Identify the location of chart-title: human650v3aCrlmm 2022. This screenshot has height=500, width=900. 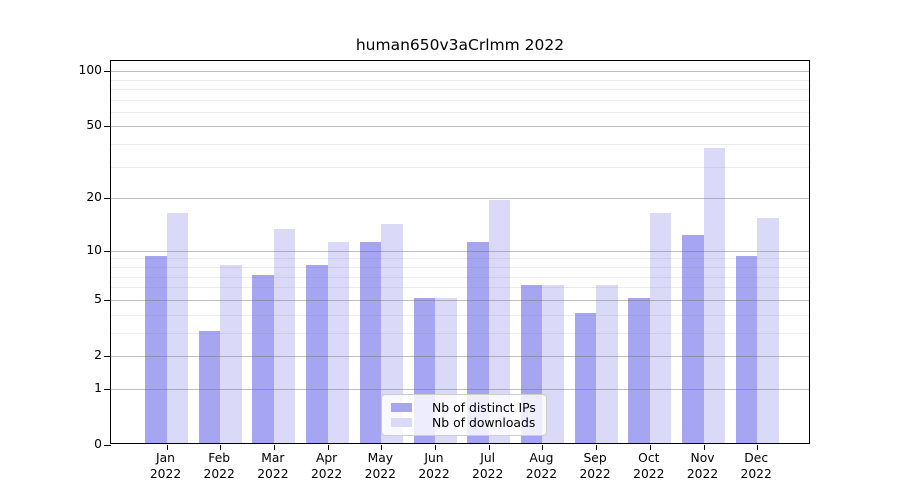
(460, 45).